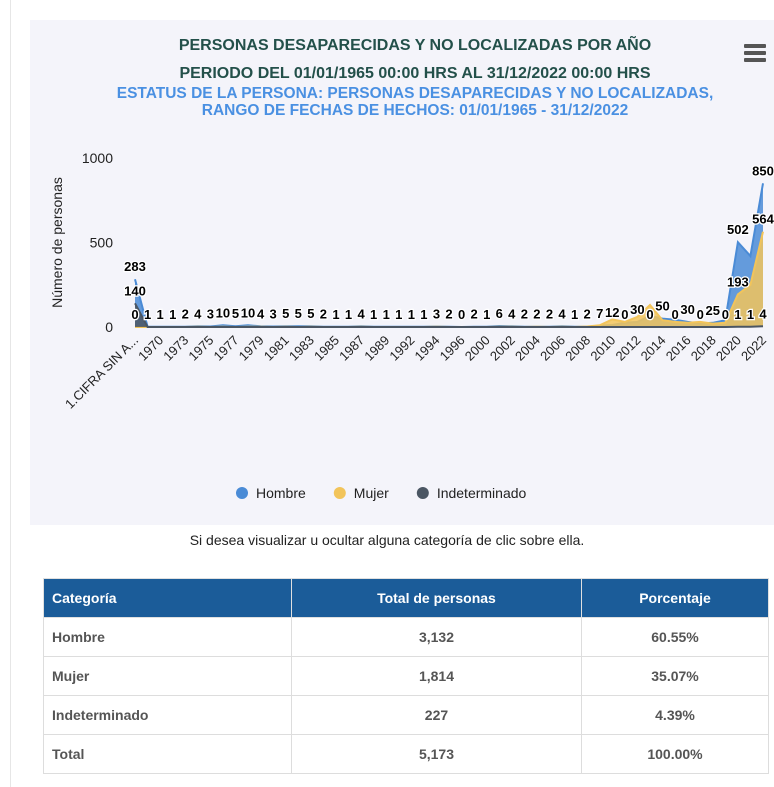 The height and width of the screenshot is (787, 774). What do you see at coordinates (675, 715) in the screenshot?
I see `table-cell: 4.39%` at bounding box center [675, 715].